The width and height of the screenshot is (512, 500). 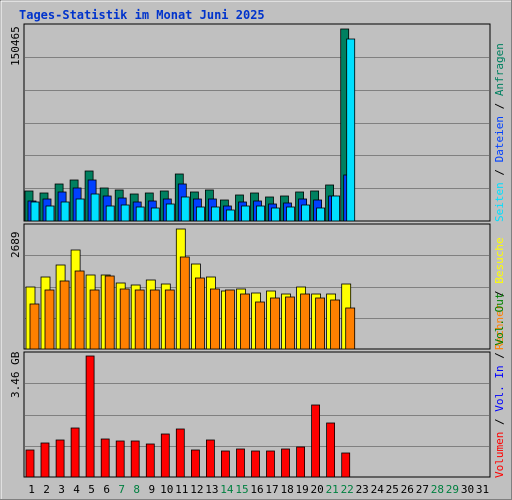 I want to click on legend-visits-sites: Rechner / Besuche, so click(x=499, y=293).